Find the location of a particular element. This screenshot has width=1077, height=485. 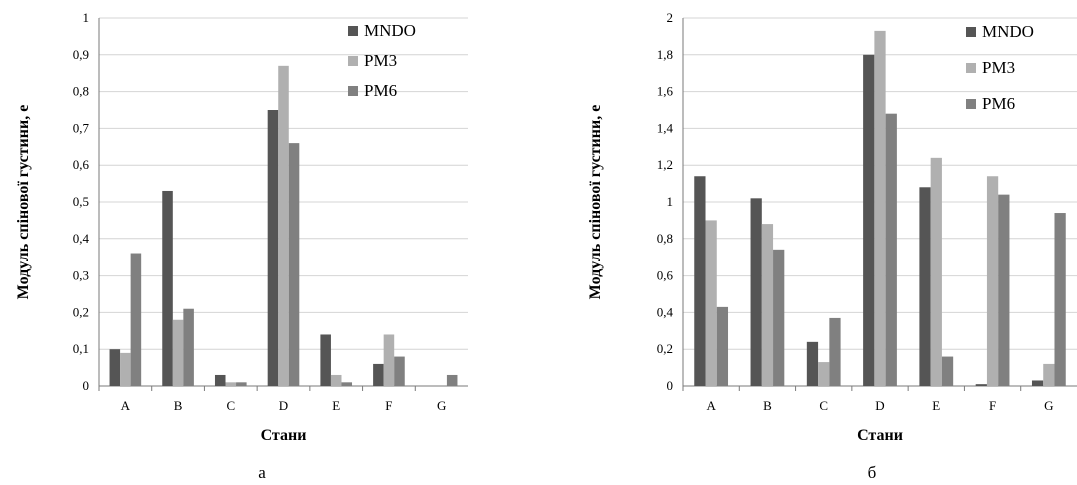

y-tick-label: 0,1 is located at coordinates (81, 348).